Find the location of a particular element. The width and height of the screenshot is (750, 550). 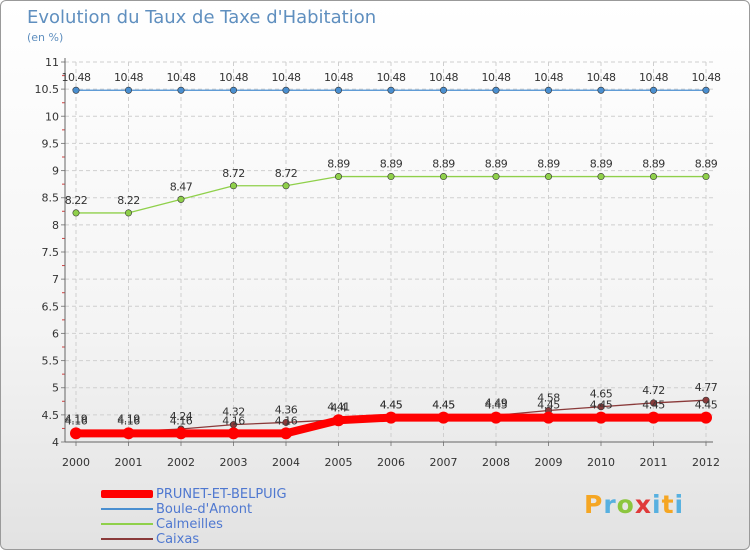

legend-line-prunet is located at coordinates (127, 494).